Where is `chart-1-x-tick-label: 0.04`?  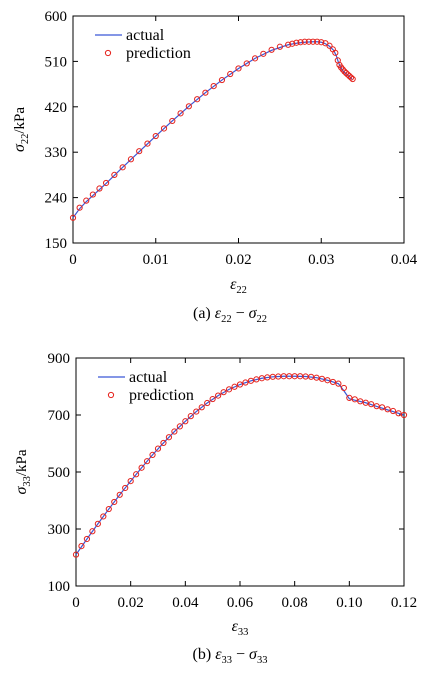
chart-1-x-tick-label: 0.04 is located at coordinates (404, 260).